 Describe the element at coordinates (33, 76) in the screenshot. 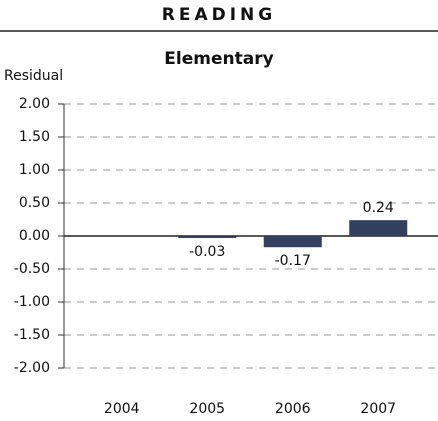

I see `y-axis-label: Residual` at that location.